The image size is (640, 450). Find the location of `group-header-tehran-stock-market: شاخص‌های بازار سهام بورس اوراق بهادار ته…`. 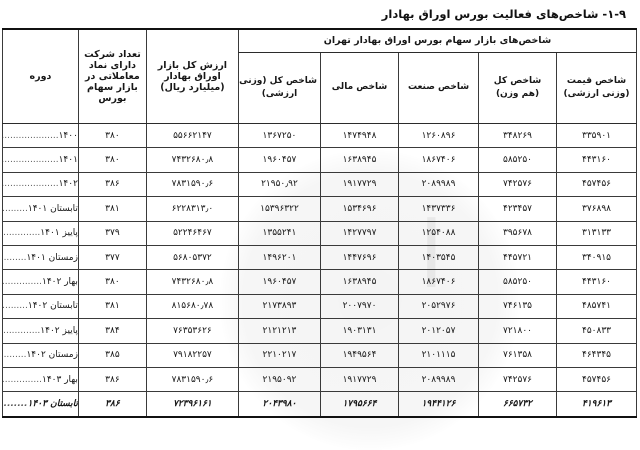

group-header-tehran-stock-market: شاخص‌های بازار سهام بورس اوراق بهادار ته… is located at coordinates (437, 41).